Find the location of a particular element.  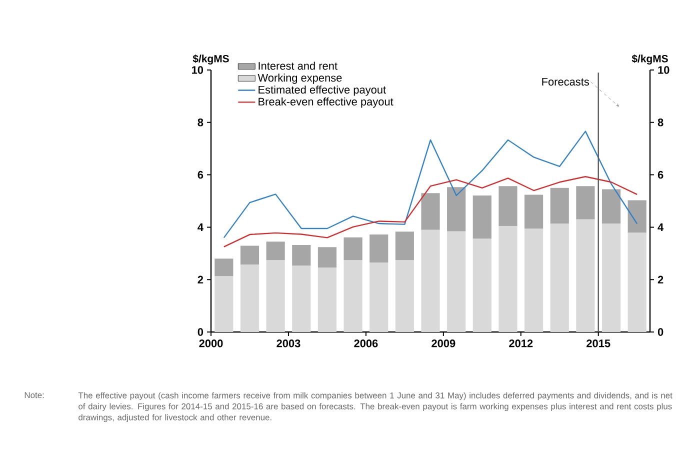

y-tick-label: 10 is located at coordinates (198, 70).